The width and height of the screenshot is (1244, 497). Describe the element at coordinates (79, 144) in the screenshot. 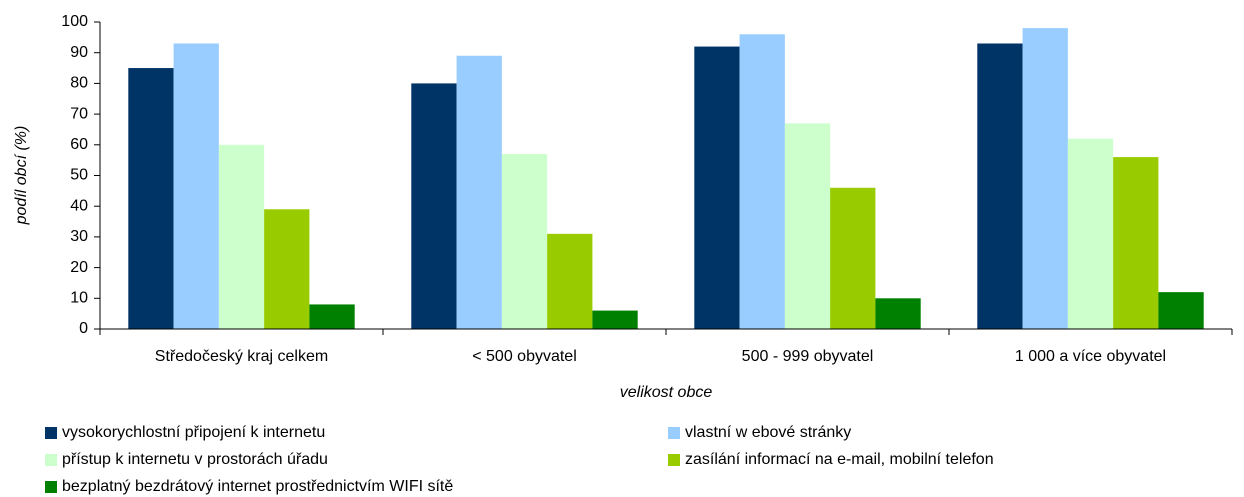

I see `y-tick-label: 60` at that location.